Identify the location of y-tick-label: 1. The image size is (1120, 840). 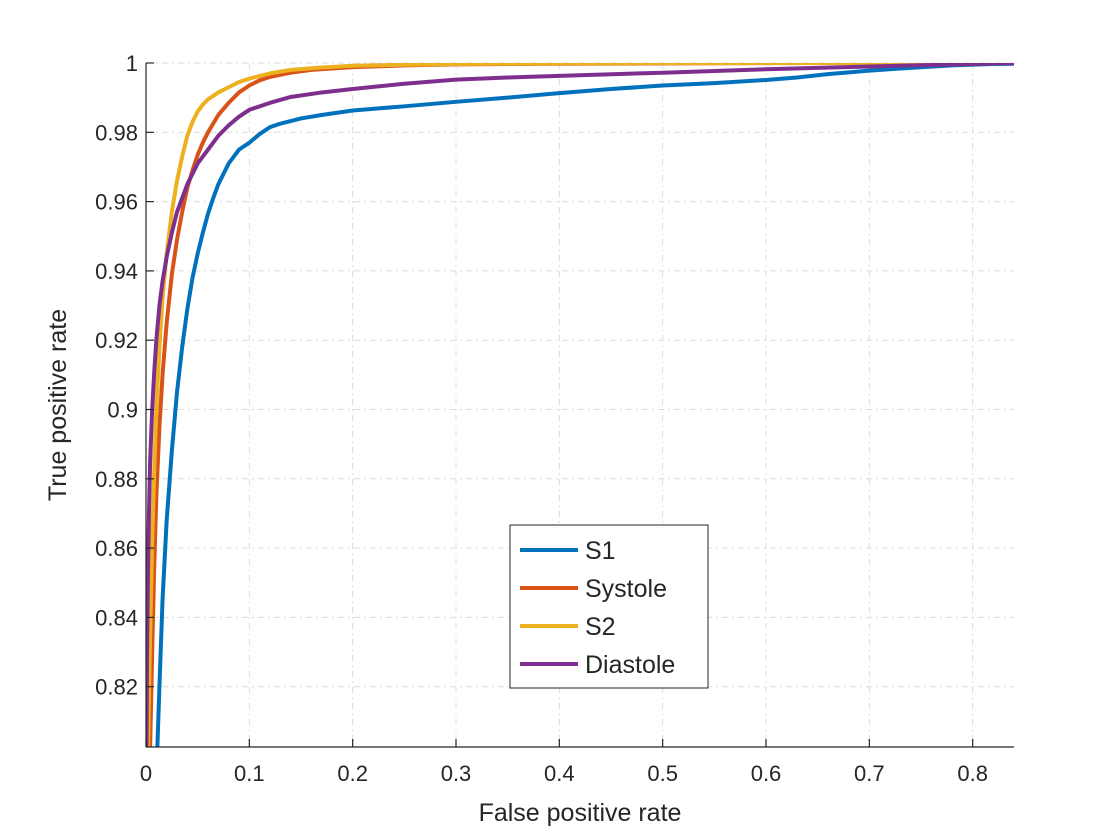
(132, 63).